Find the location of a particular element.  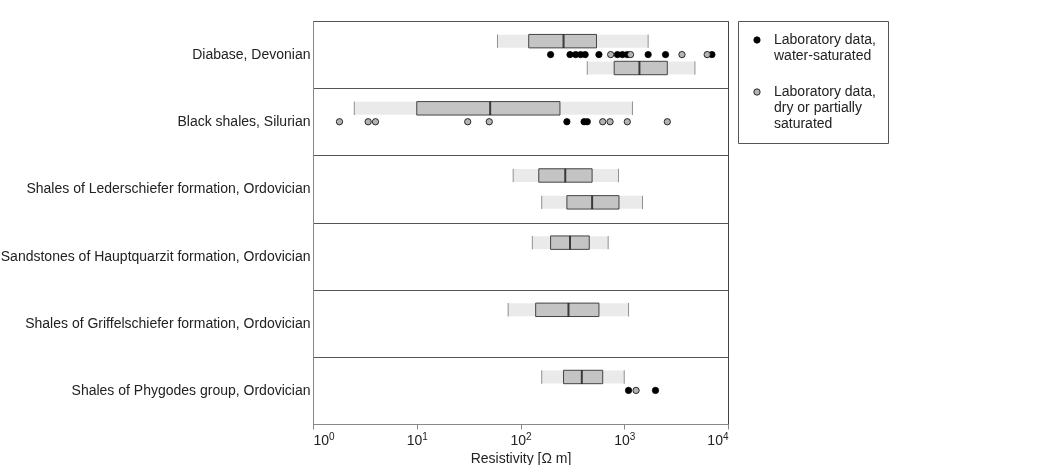

x-tick-label: 10$^{2}$ is located at coordinates (521, 439).